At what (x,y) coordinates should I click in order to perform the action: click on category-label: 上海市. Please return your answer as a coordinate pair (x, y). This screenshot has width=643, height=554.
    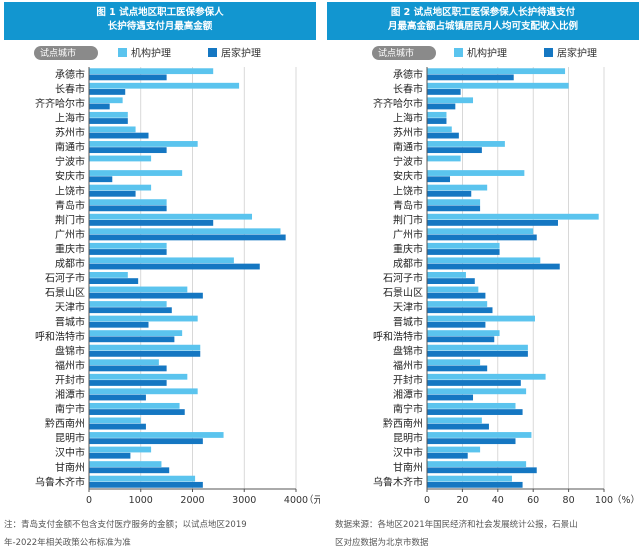
    Looking at the image, I should click on (70, 118).